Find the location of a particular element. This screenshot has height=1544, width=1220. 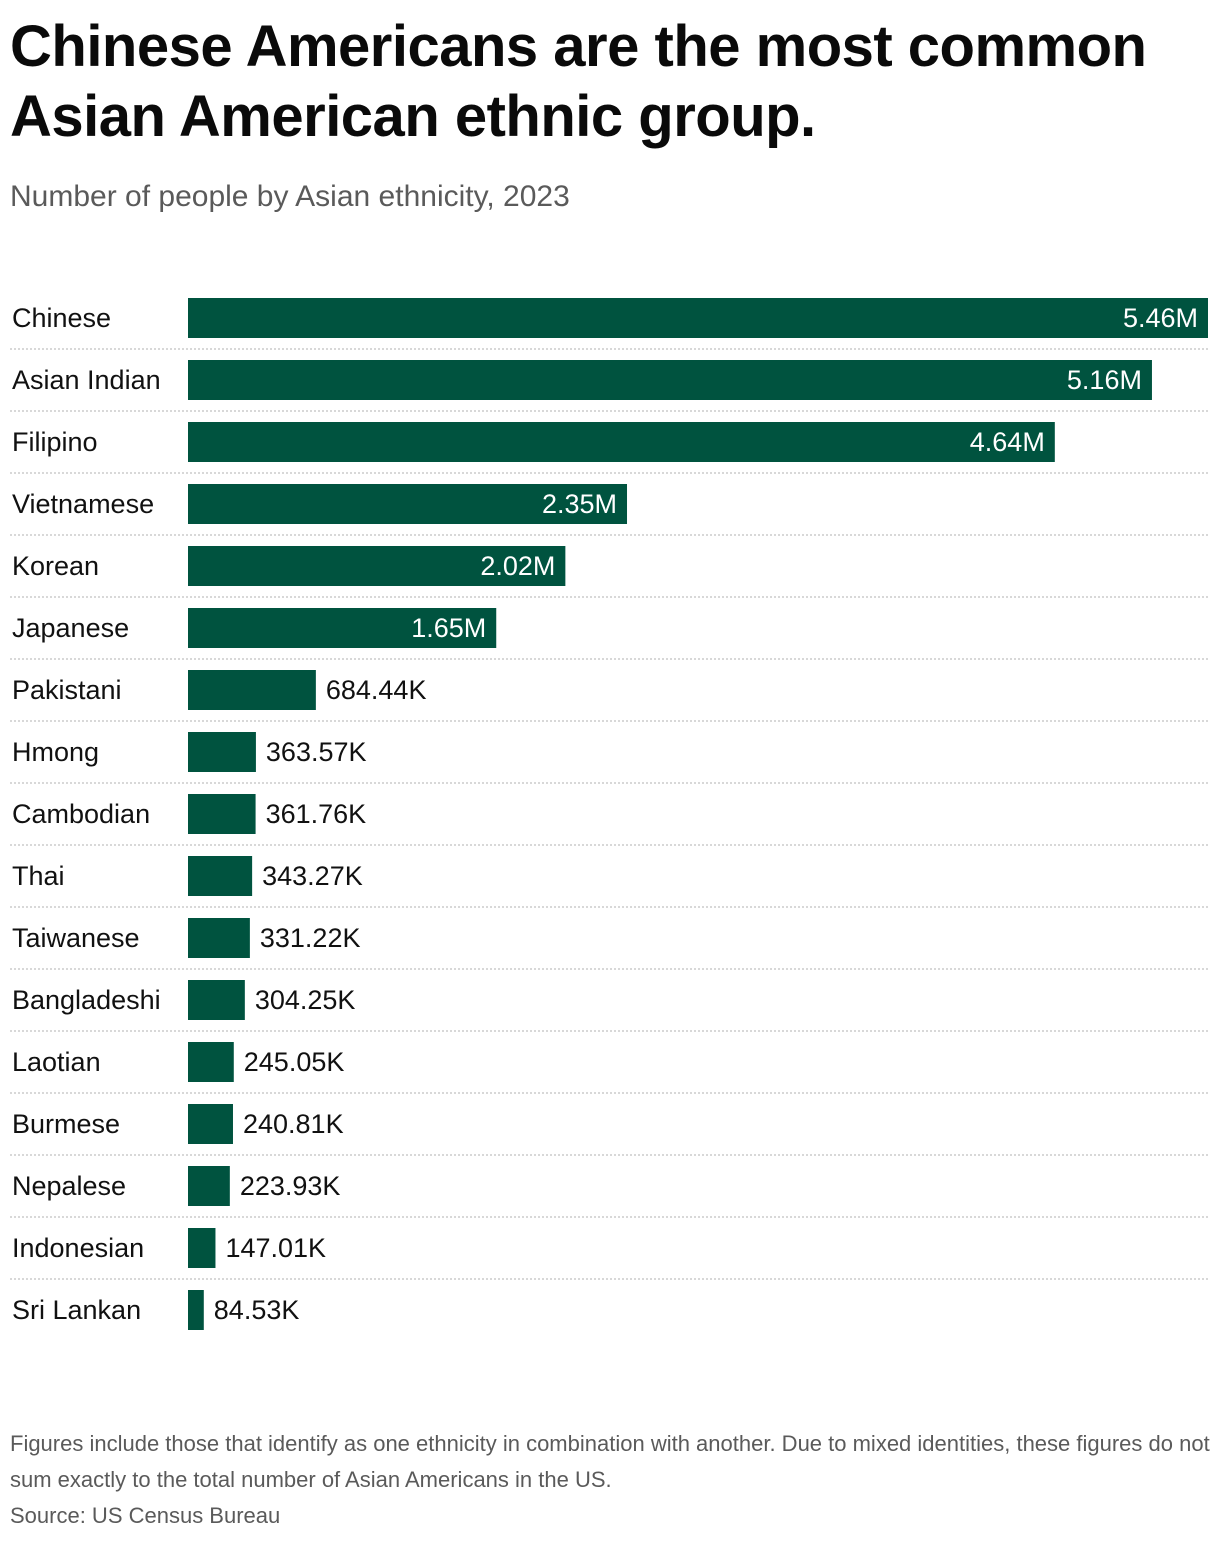

category-label: Vietnamese is located at coordinates (83, 504).